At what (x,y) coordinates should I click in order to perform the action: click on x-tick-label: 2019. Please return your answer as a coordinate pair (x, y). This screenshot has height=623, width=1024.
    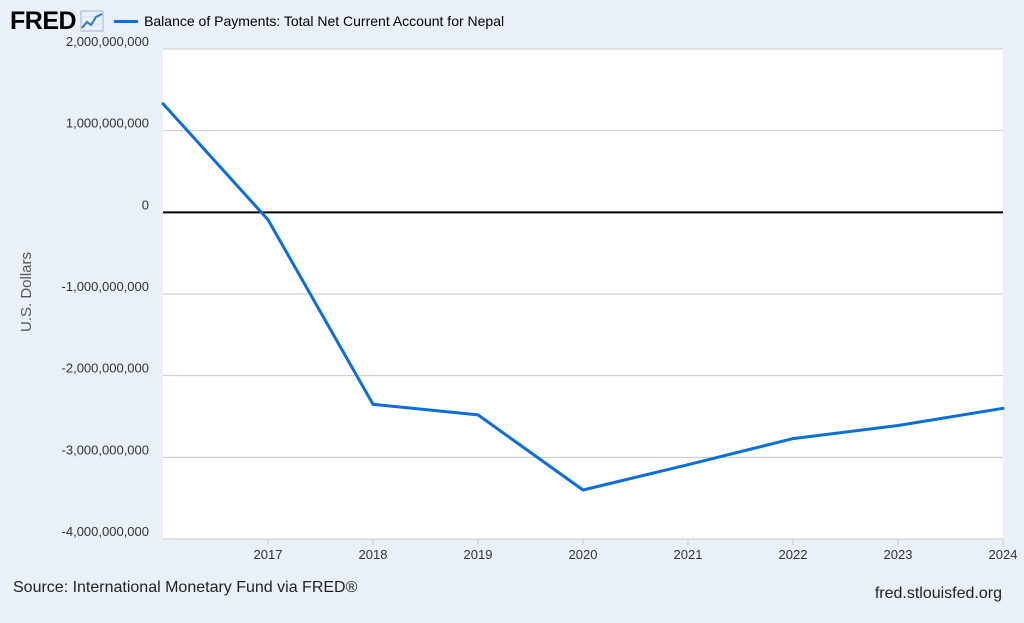
    Looking at the image, I should click on (478, 554).